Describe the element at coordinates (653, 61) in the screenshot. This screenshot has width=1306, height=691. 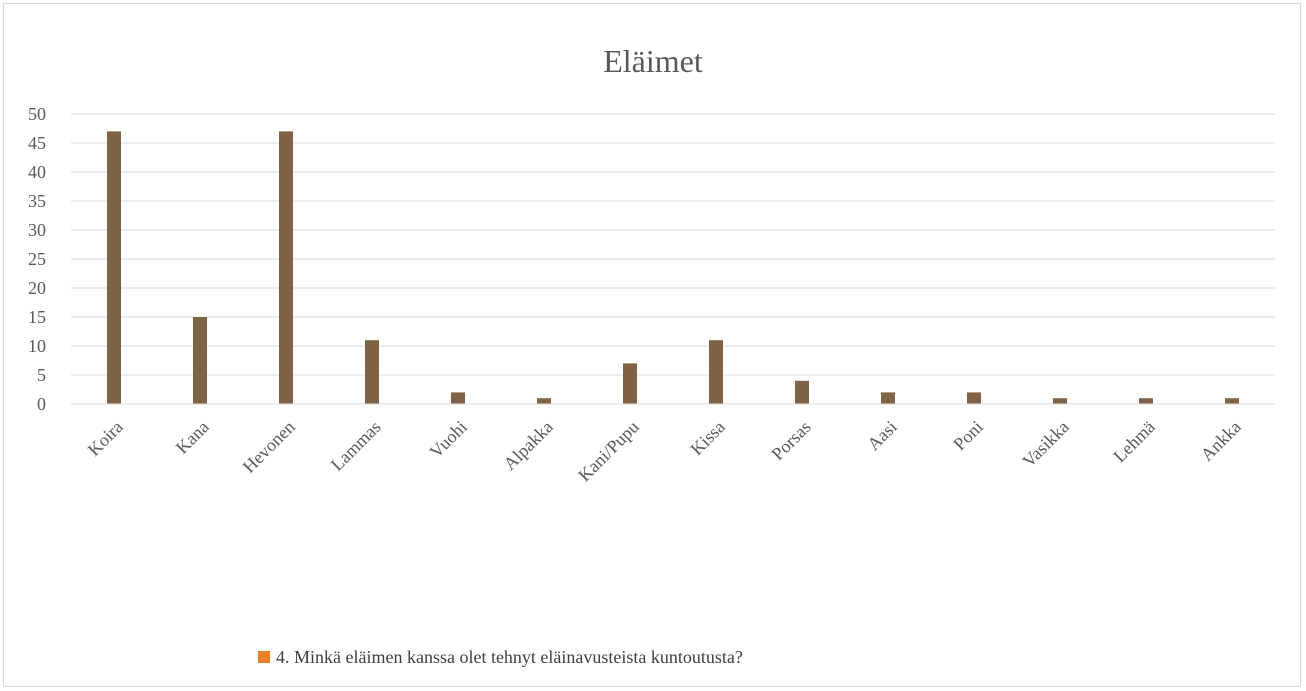
I see `chart-title: Eläimet` at that location.